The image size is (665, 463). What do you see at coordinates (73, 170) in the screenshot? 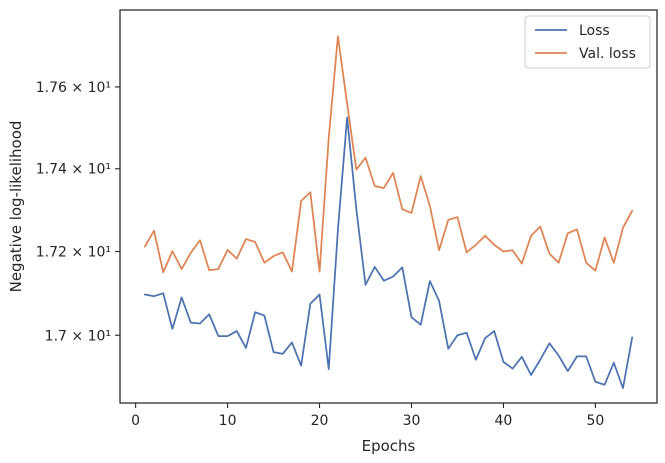
I see `y-tick-label: 1.74 × 10¹` at bounding box center [73, 170].